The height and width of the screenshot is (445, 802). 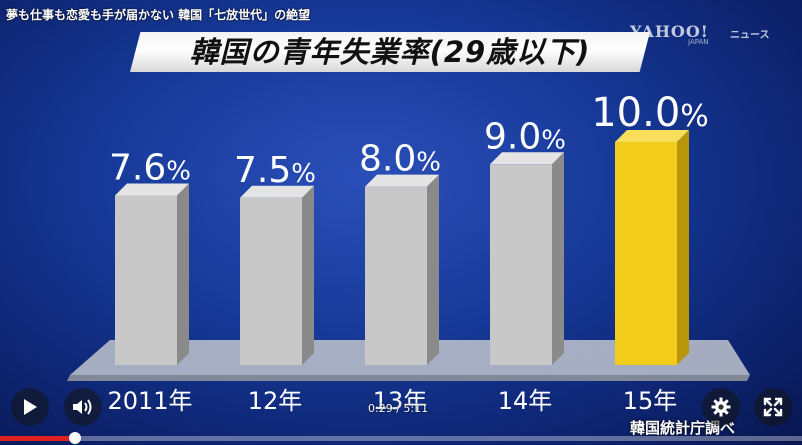 I want to click on bar-12年, so click(x=271, y=281).